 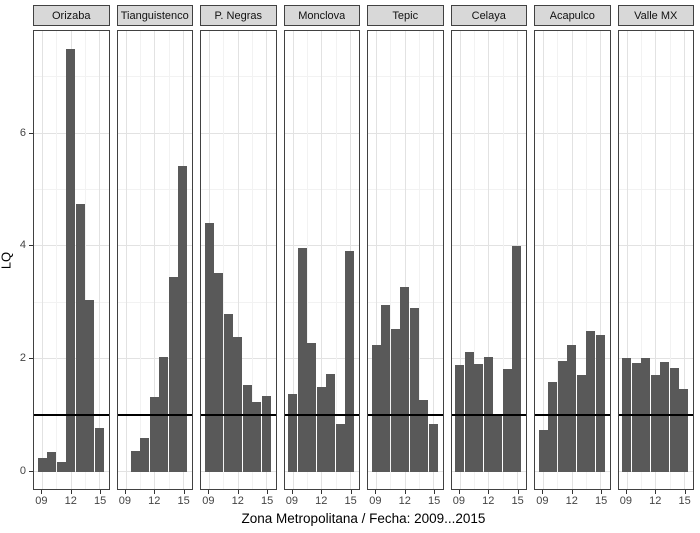 I want to click on bar-orizaba-2011, so click(x=61, y=466).